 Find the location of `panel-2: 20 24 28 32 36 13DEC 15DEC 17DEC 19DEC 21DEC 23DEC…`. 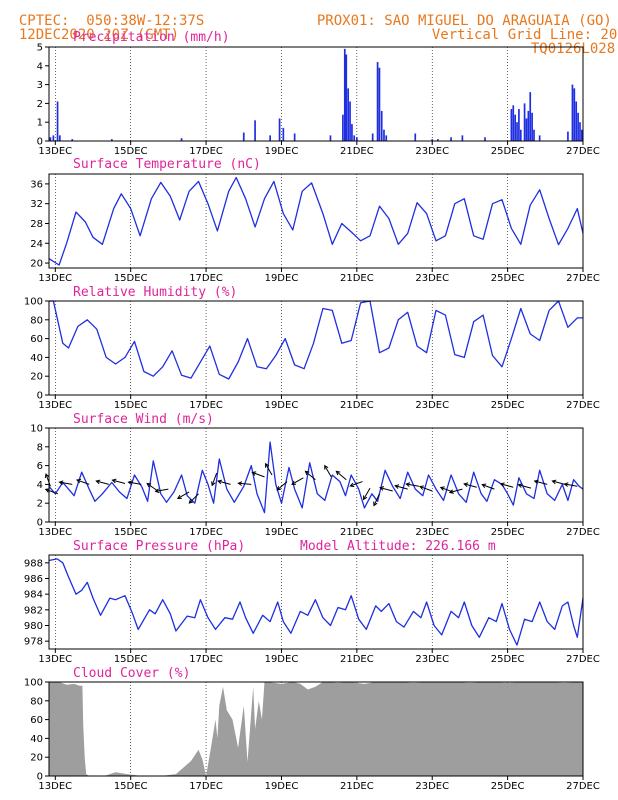

panel-2: 20 24 28 32 36 13DEC 15DEC 17DEC 19DEC 21DEC 23DEC… is located at coordinates (315, 220).